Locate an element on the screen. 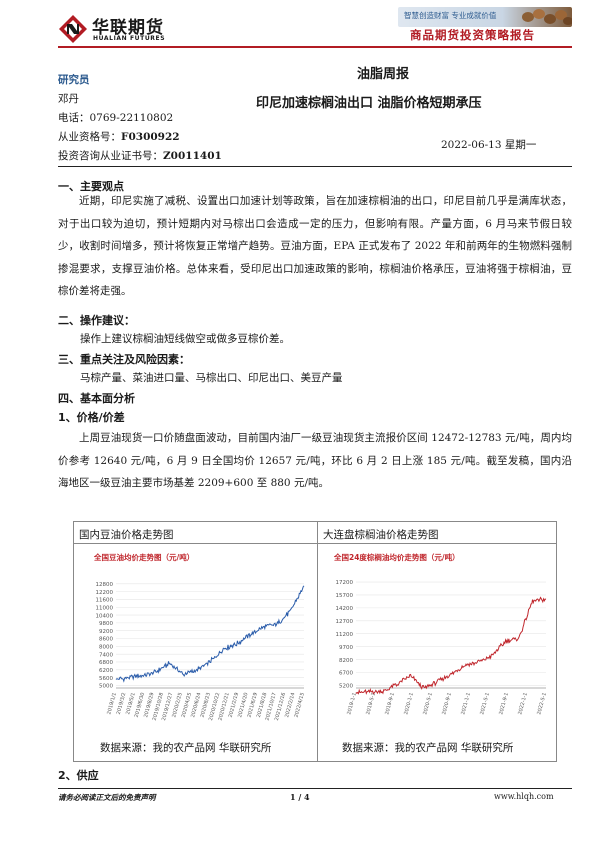 The height and width of the screenshot is (842, 595). chart-table-header-divider is located at coordinates (315, 543).